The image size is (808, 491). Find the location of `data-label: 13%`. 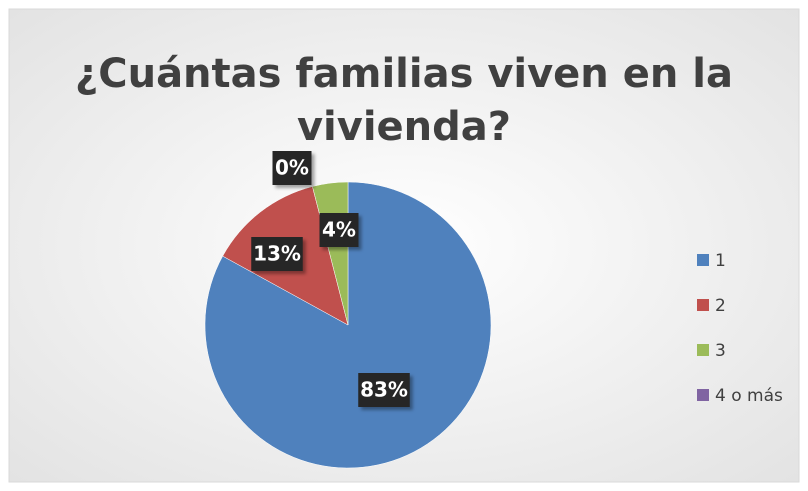

data-label: 13% is located at coordinates (277, 254).